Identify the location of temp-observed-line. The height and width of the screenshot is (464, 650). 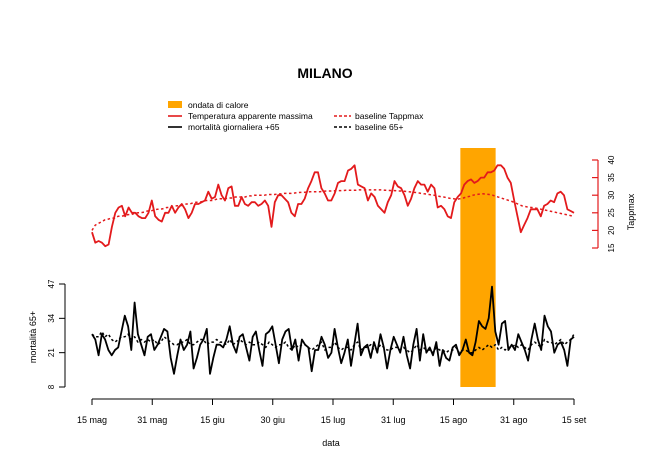
(333, 206).